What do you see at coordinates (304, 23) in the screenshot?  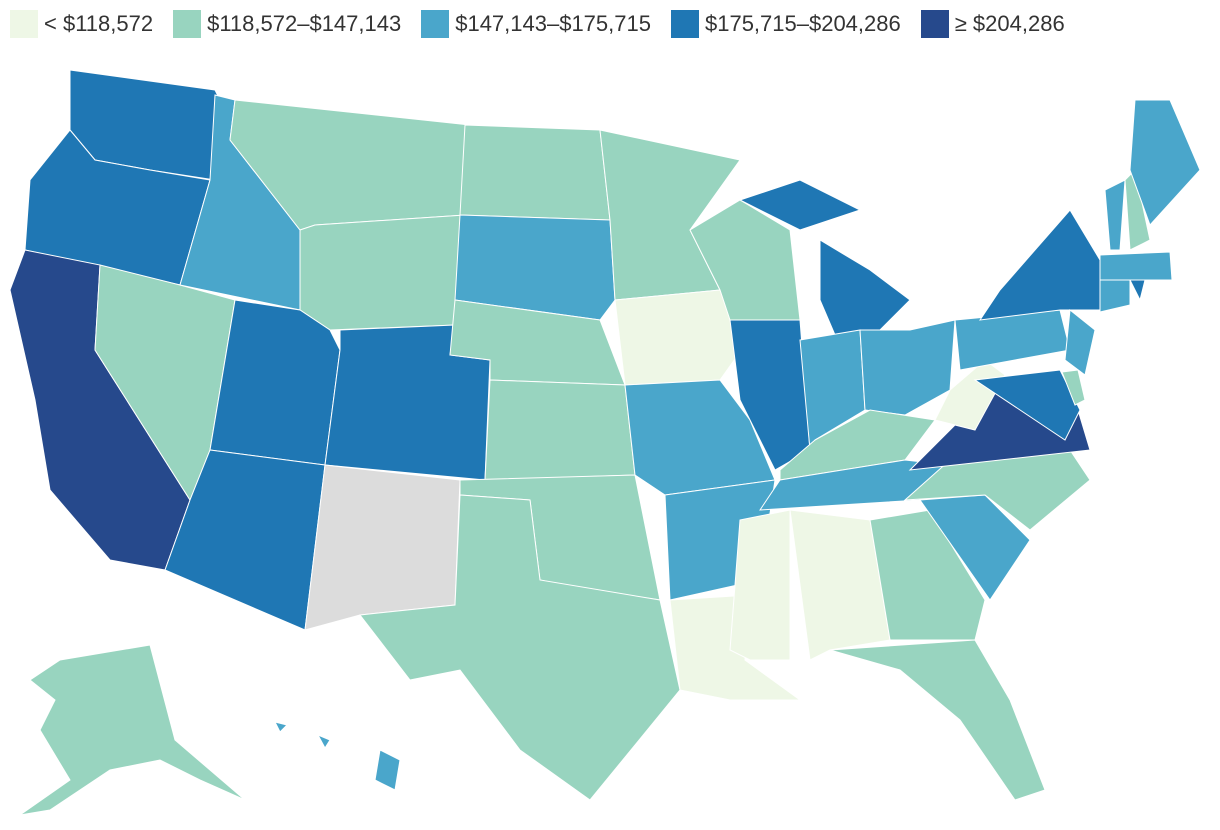 I see `legend-label: $118,572–$147,143` at bounding box center [304, 23].